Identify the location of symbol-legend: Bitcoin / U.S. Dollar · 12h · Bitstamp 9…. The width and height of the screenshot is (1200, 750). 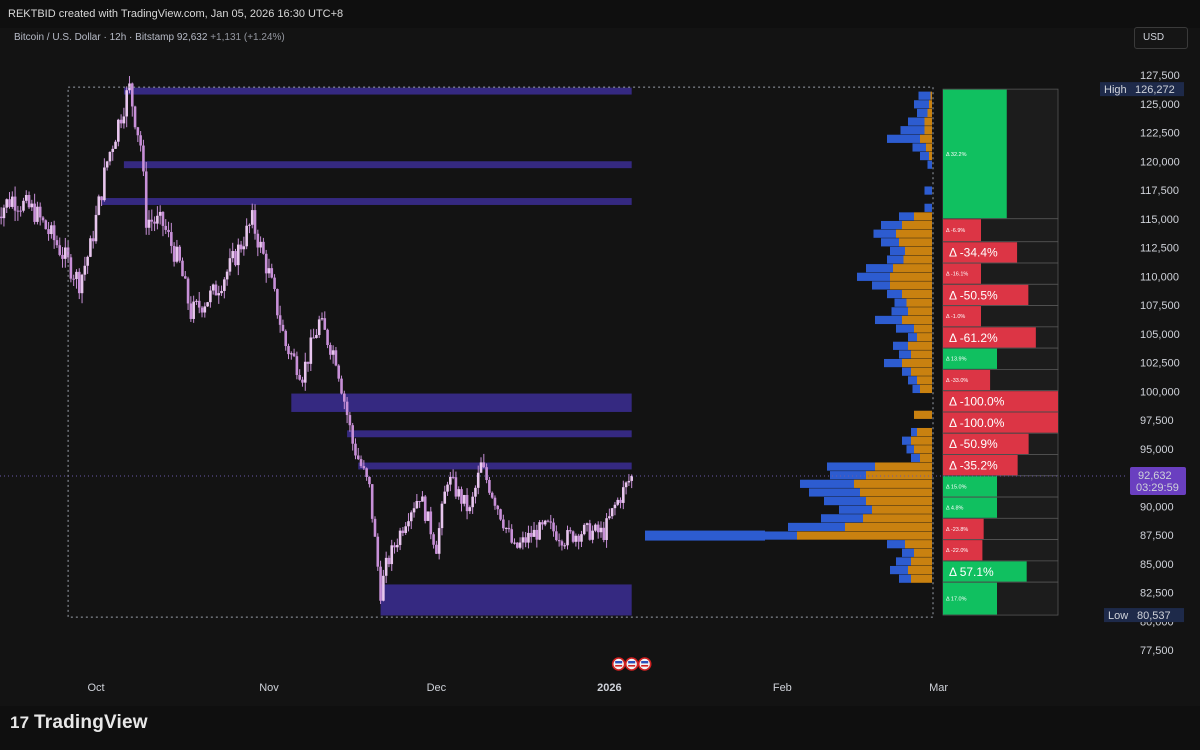
(149, 37).